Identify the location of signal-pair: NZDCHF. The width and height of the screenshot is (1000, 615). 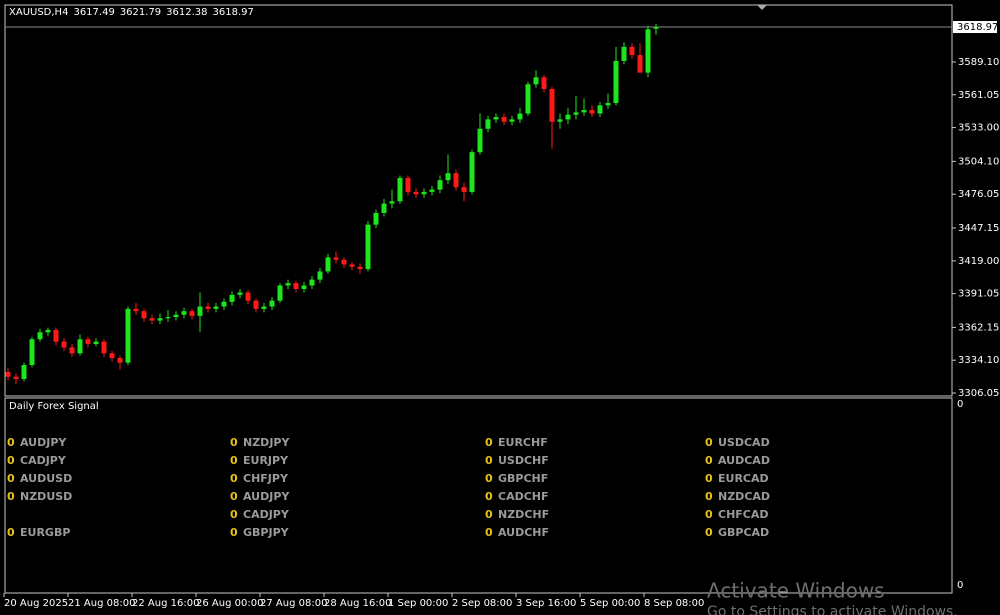
(523, 514).